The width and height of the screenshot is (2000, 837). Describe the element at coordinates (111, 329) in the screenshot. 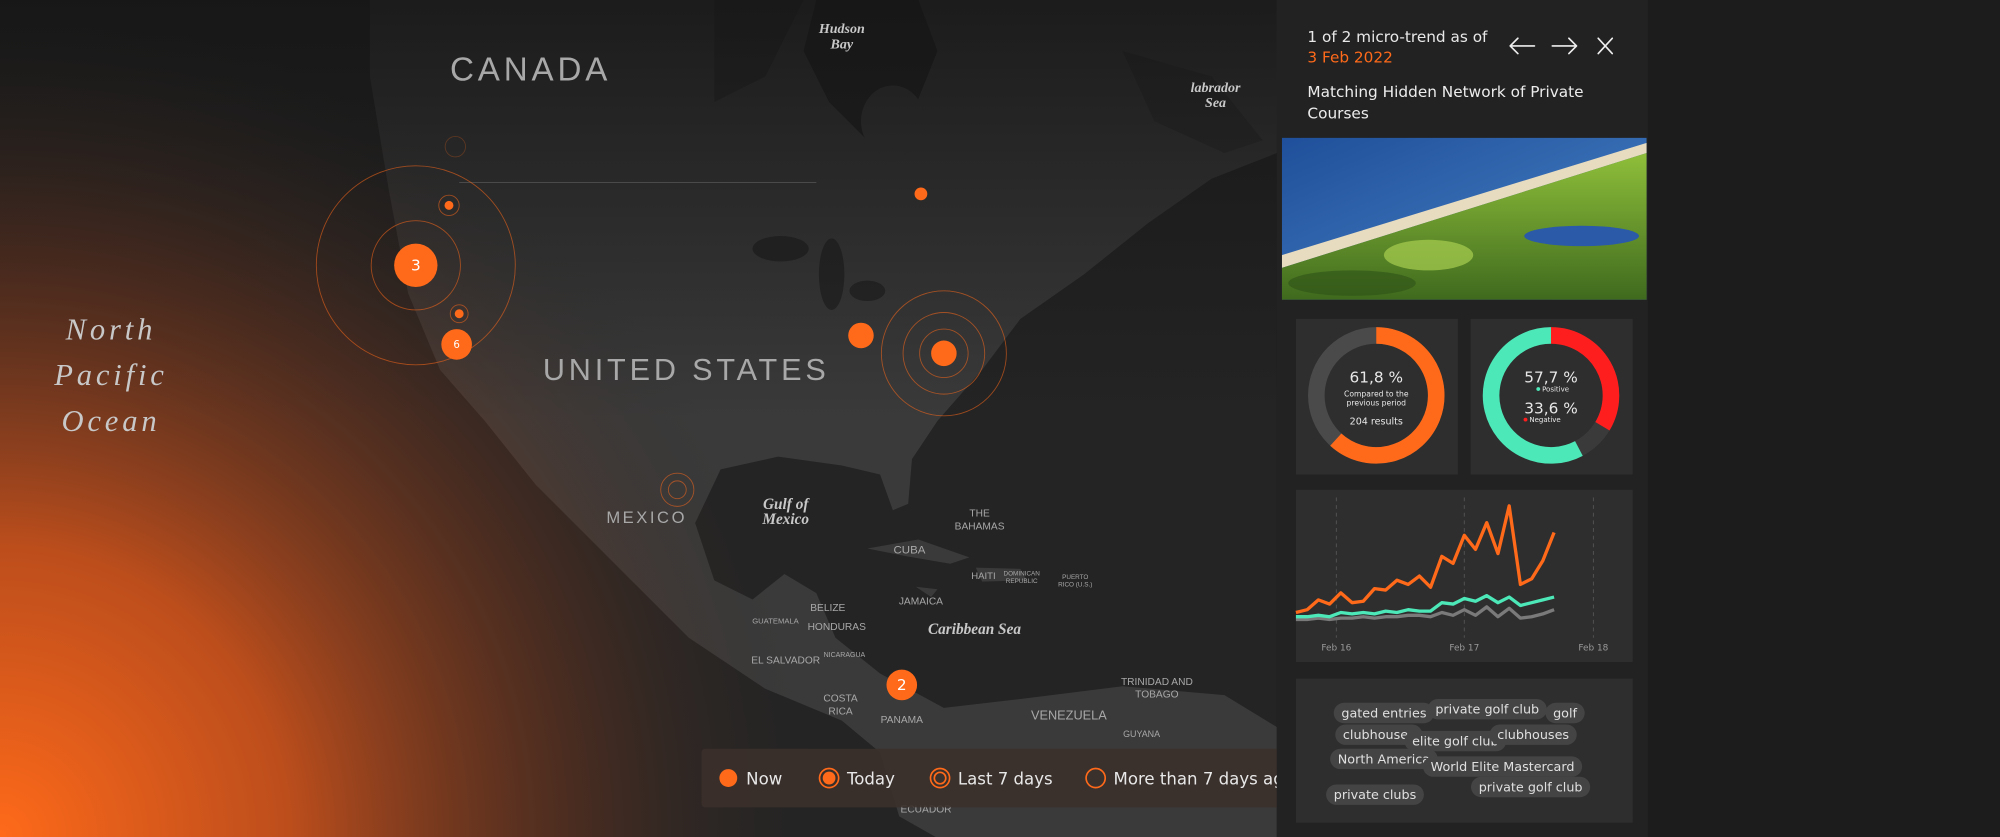

I see `ocean-label: North` at that location.